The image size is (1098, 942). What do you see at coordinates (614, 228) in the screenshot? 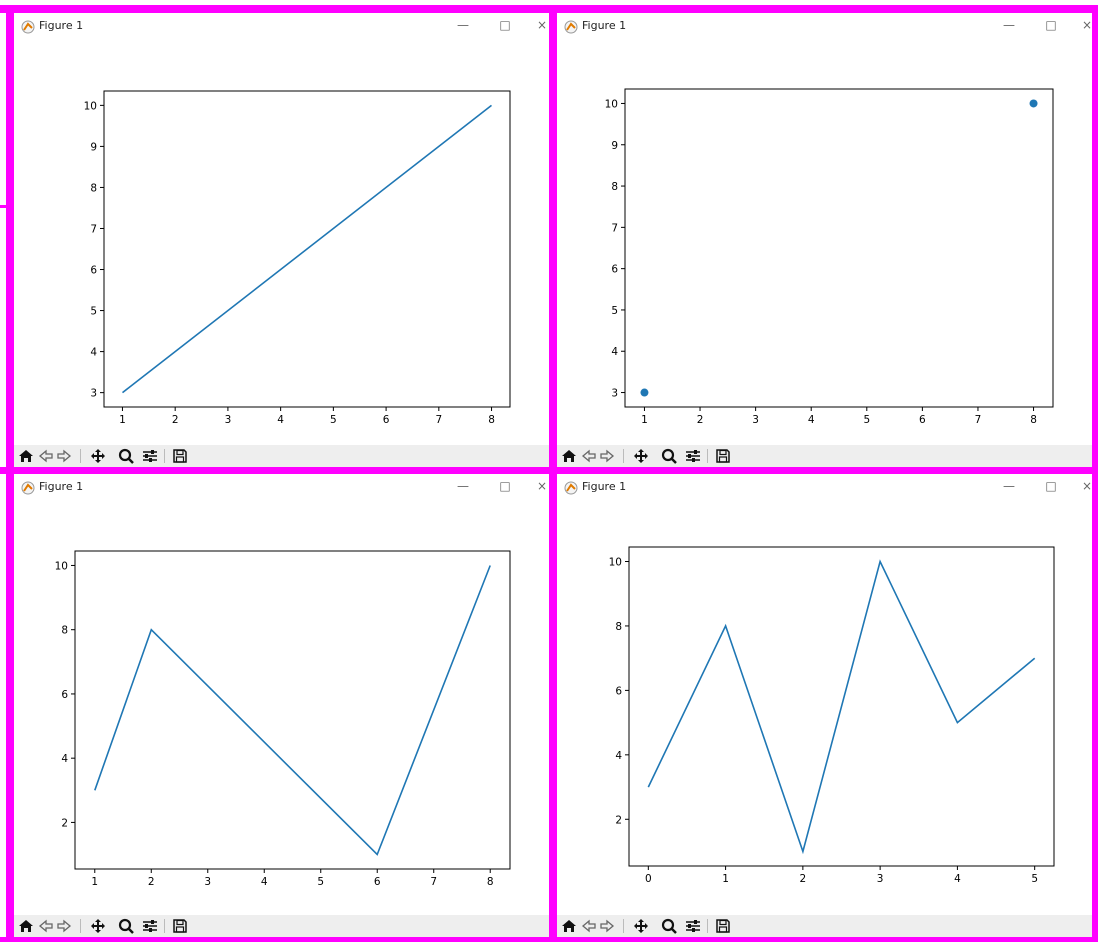
I see `y-tick-label: 7` at bounding box center [614, 228].